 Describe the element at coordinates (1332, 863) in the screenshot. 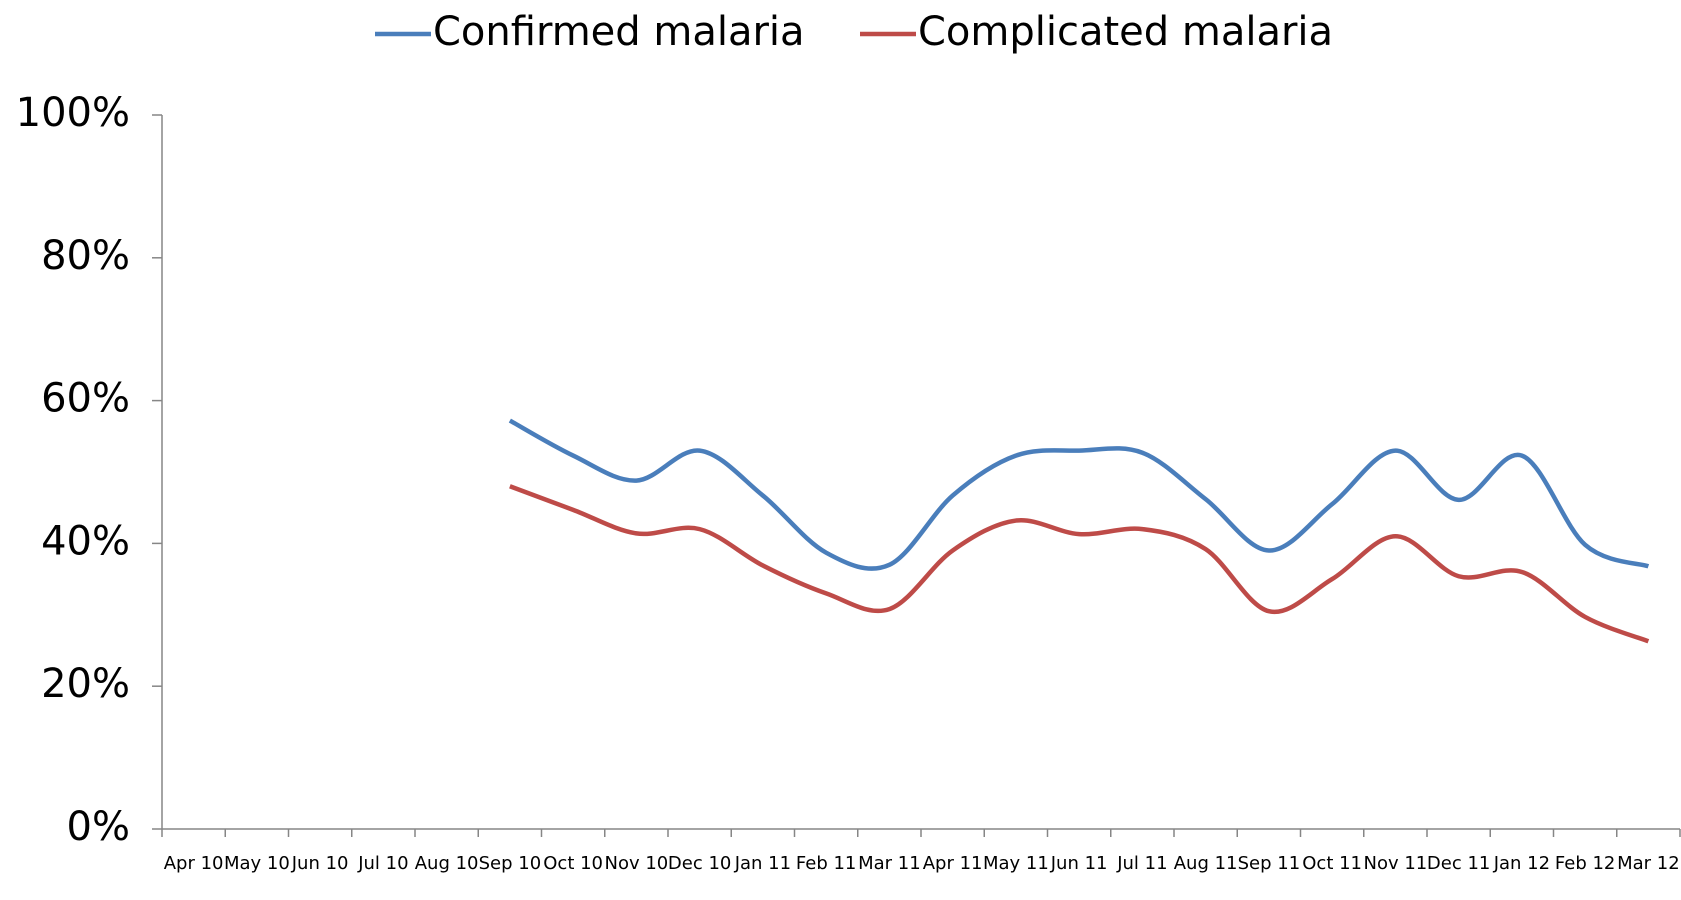

I see `x-tick-label: Oct 11` at that location.